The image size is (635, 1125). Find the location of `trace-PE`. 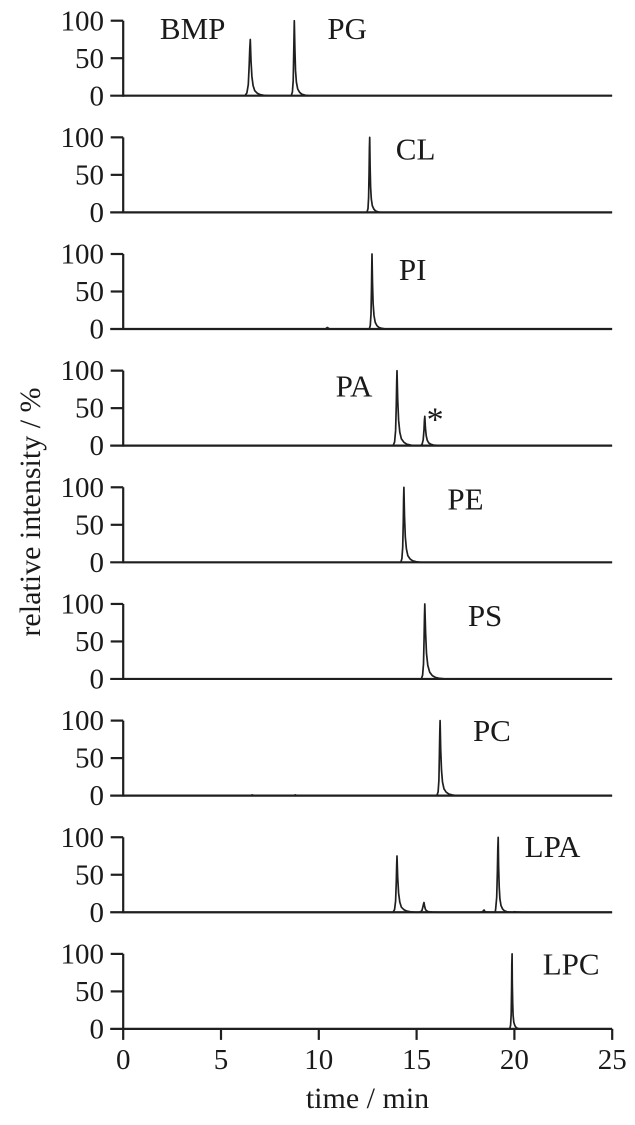

trace-PE is located at coordinates (368, 525).